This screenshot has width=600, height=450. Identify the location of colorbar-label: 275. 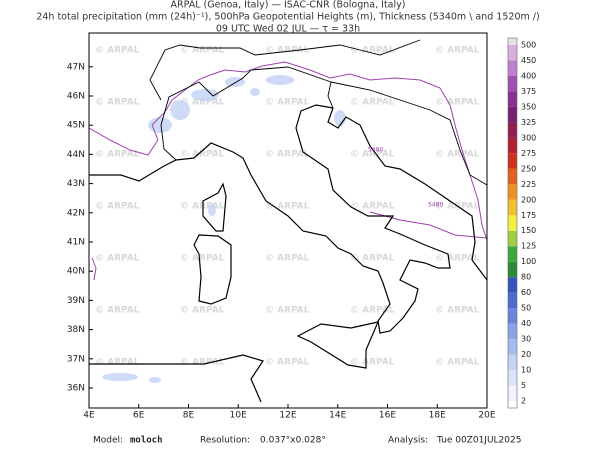
(528, 153).